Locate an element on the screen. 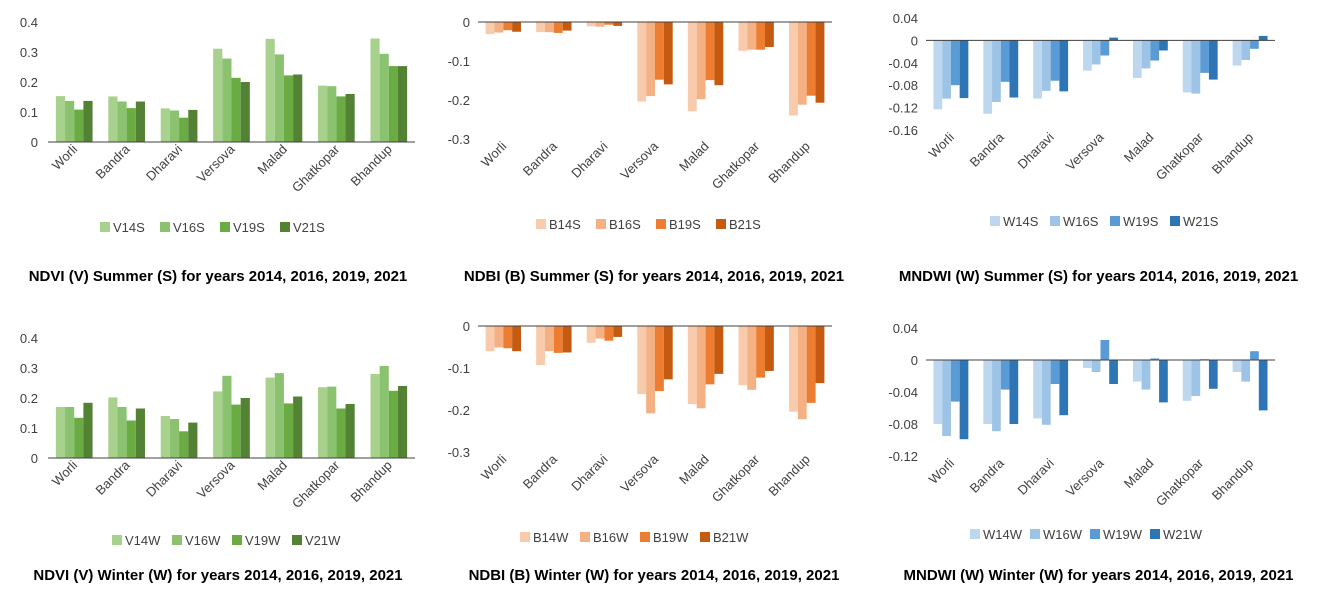 The height and width of the screenshot is (591, 1325). ndvi-winter-bar-V16W-versova is located at coordinates (227, 416).